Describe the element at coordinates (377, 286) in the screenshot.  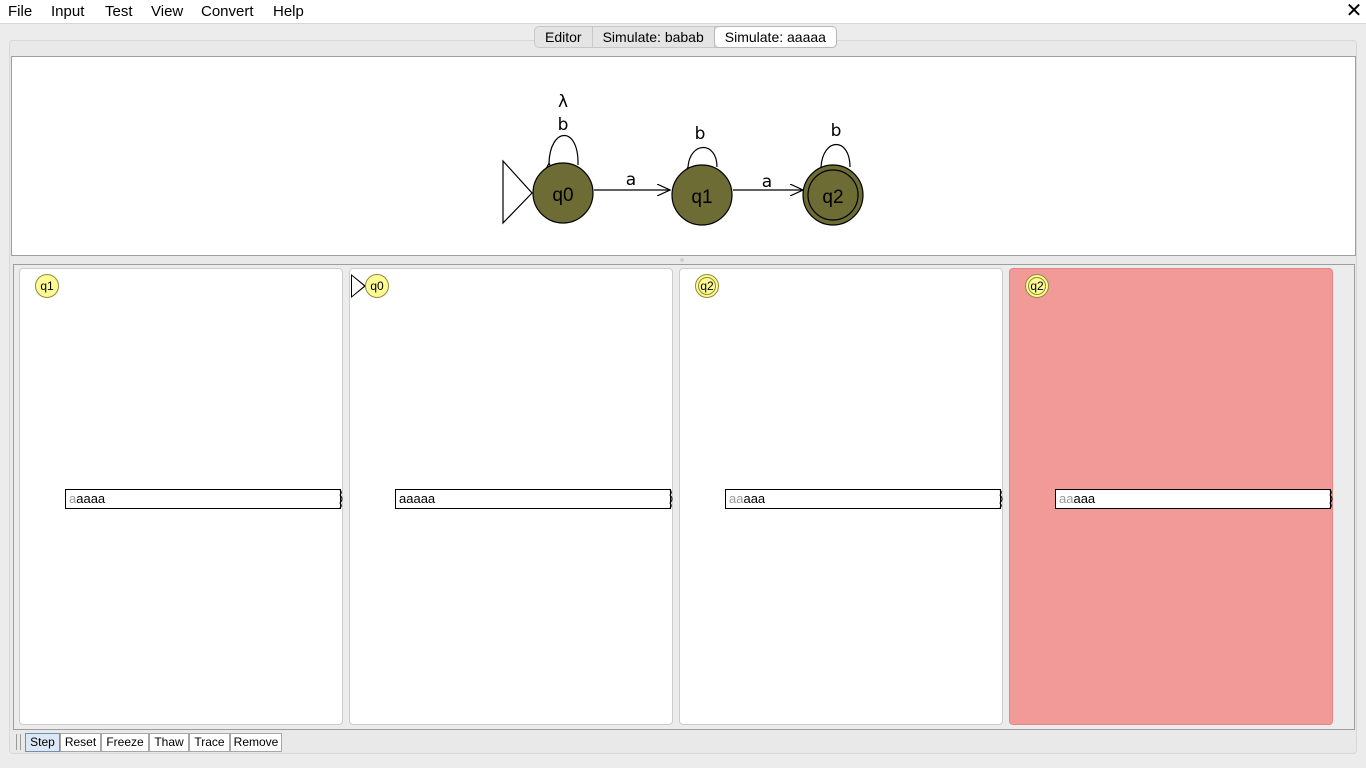
I see `config-state-badge: q0` at that location.